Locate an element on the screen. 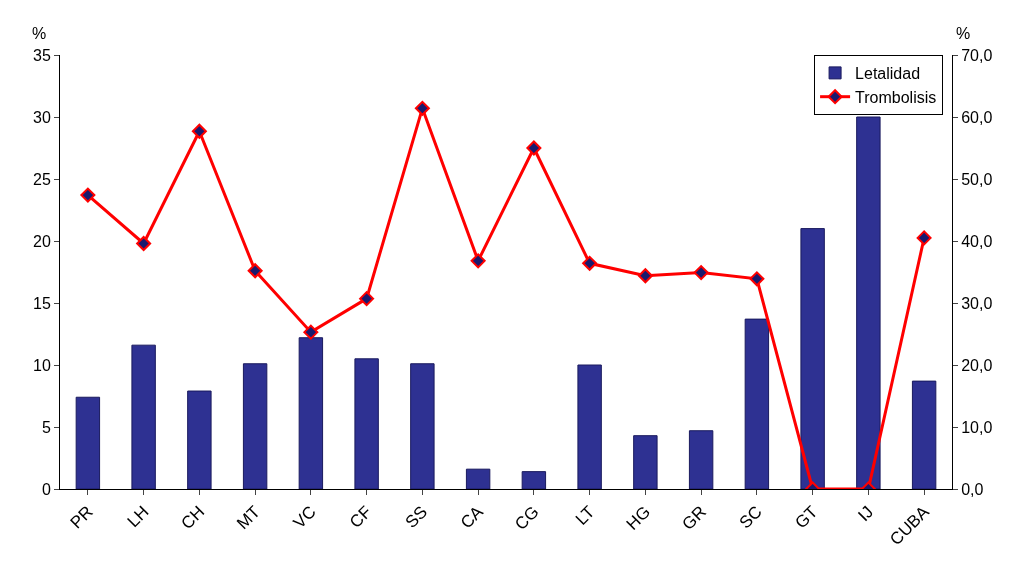 The width and height of the screenshot is (1032, 569). y-tick-label: 0 is located at coordinates (46, 489).